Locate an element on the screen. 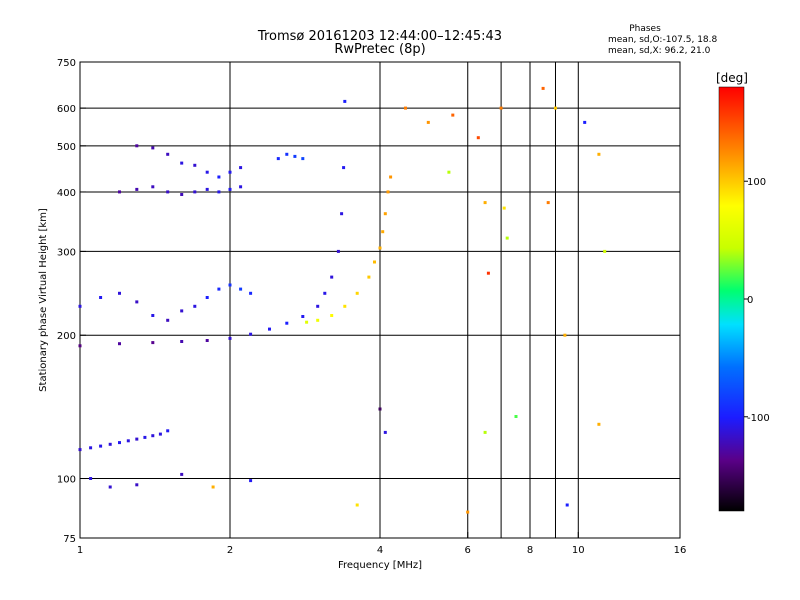  y-tick-label: 500 is located at coordinates (66, 147).